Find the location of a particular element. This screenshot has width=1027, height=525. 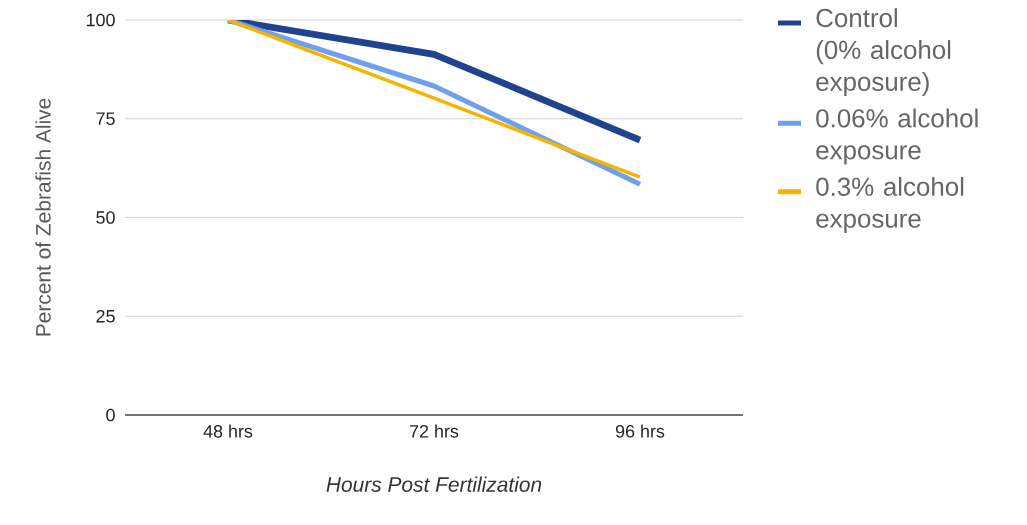

x-tick-label: 48 hrs is located at coordinates (228, 431).